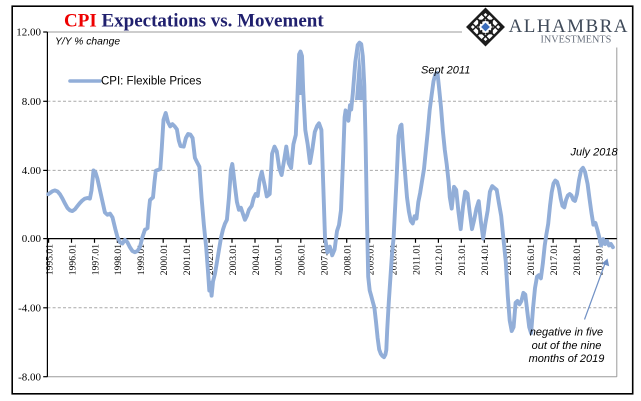 The image size is (641, 401). I want to click on svg-text: 2007.01, so click(325, 259).